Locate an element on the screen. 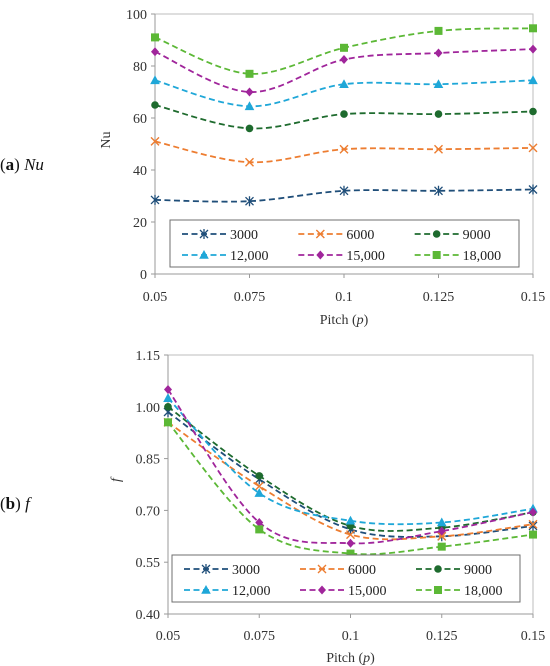  panel-label: (b) f is located at coordinates (16, 503).